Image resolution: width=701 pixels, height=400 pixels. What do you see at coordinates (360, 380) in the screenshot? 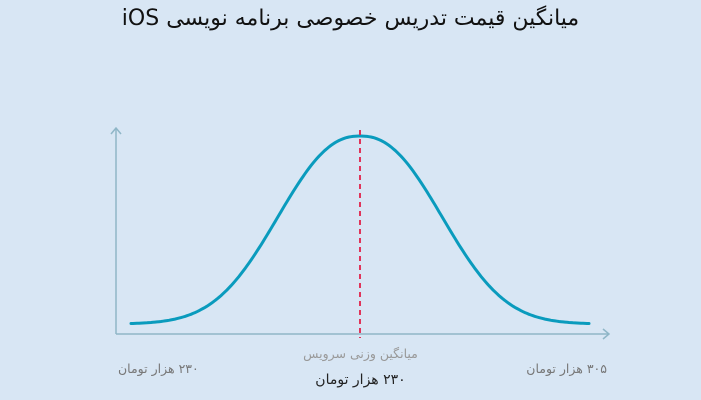
I see `mean-value-label: ۲۳۰ هزار تومان` at bounding box center [360, 380].